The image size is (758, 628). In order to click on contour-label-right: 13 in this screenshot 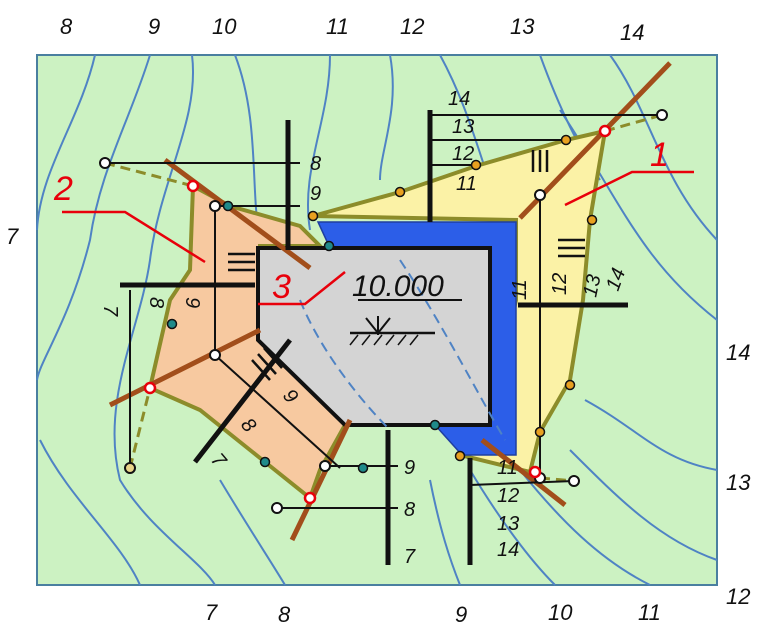, I will do `click(738, 482)`.